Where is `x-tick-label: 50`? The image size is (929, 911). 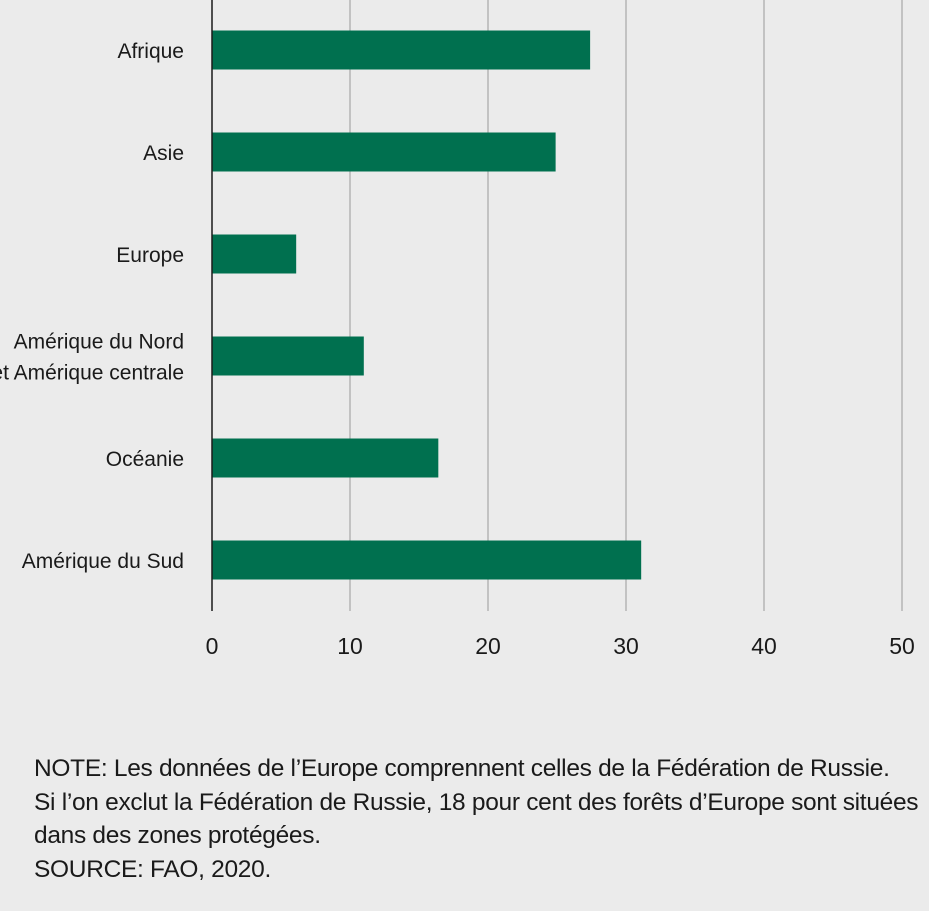 x-tick-label: 50 is located at coordinates (902, 646).